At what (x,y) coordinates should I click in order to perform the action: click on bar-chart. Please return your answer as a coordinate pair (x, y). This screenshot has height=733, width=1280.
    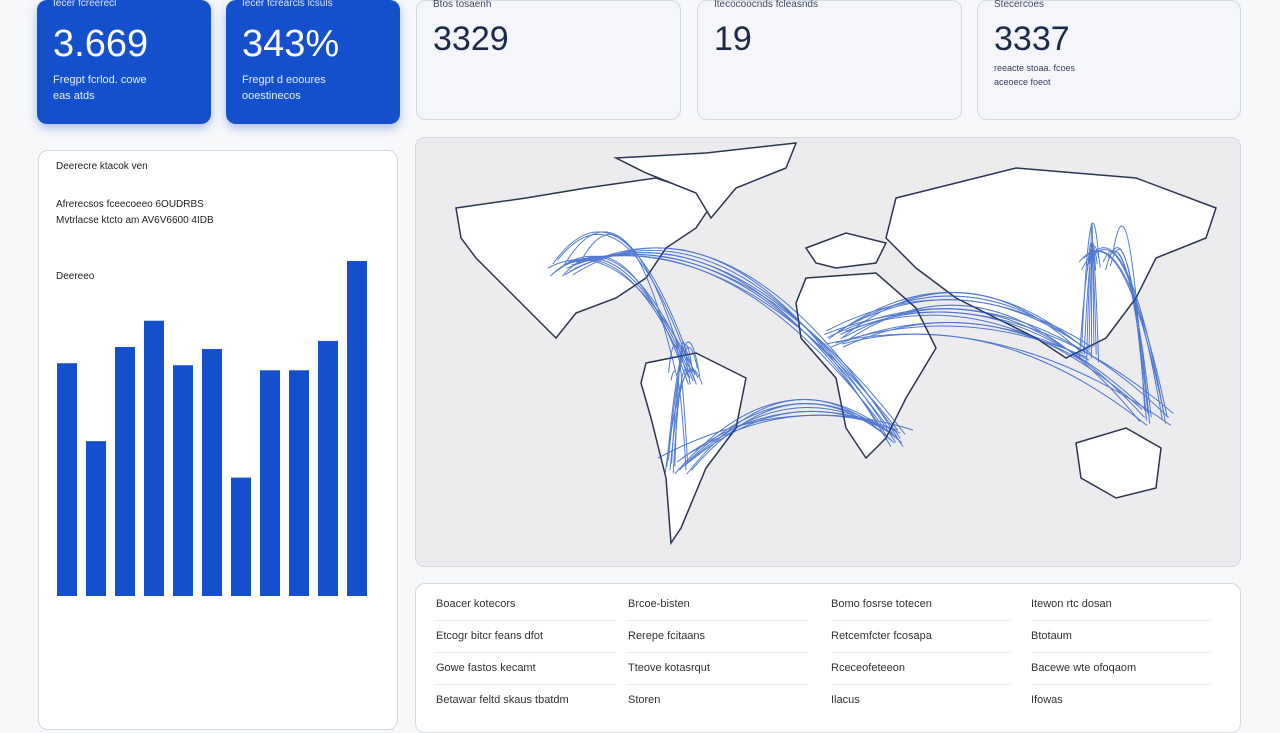
    Looking at the image, I should click on (212, 428).